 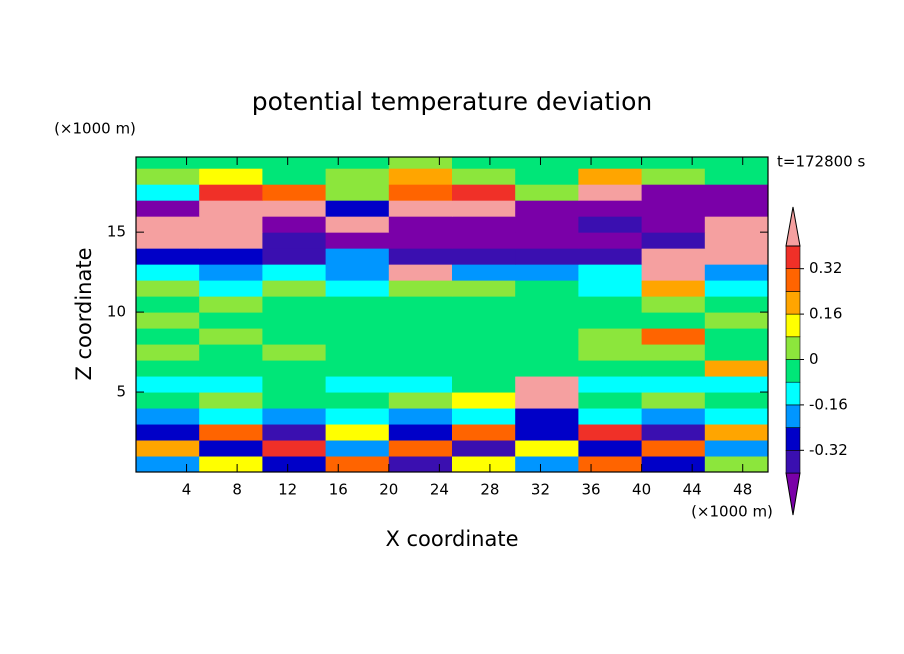 I want to click on y-tick-label: 15, so click(x=116, y=232).